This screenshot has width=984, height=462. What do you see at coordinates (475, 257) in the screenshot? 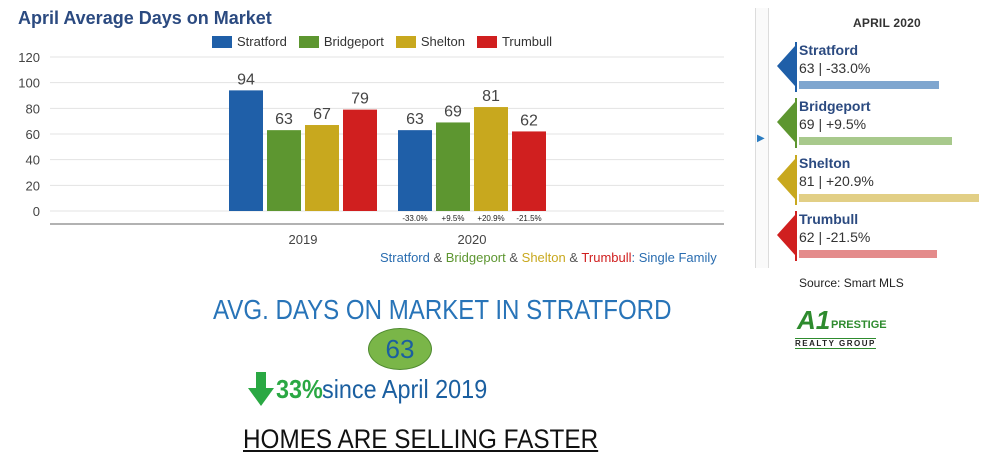
I see `caption-part: Bridgeport` at bounding box center [475, 257].